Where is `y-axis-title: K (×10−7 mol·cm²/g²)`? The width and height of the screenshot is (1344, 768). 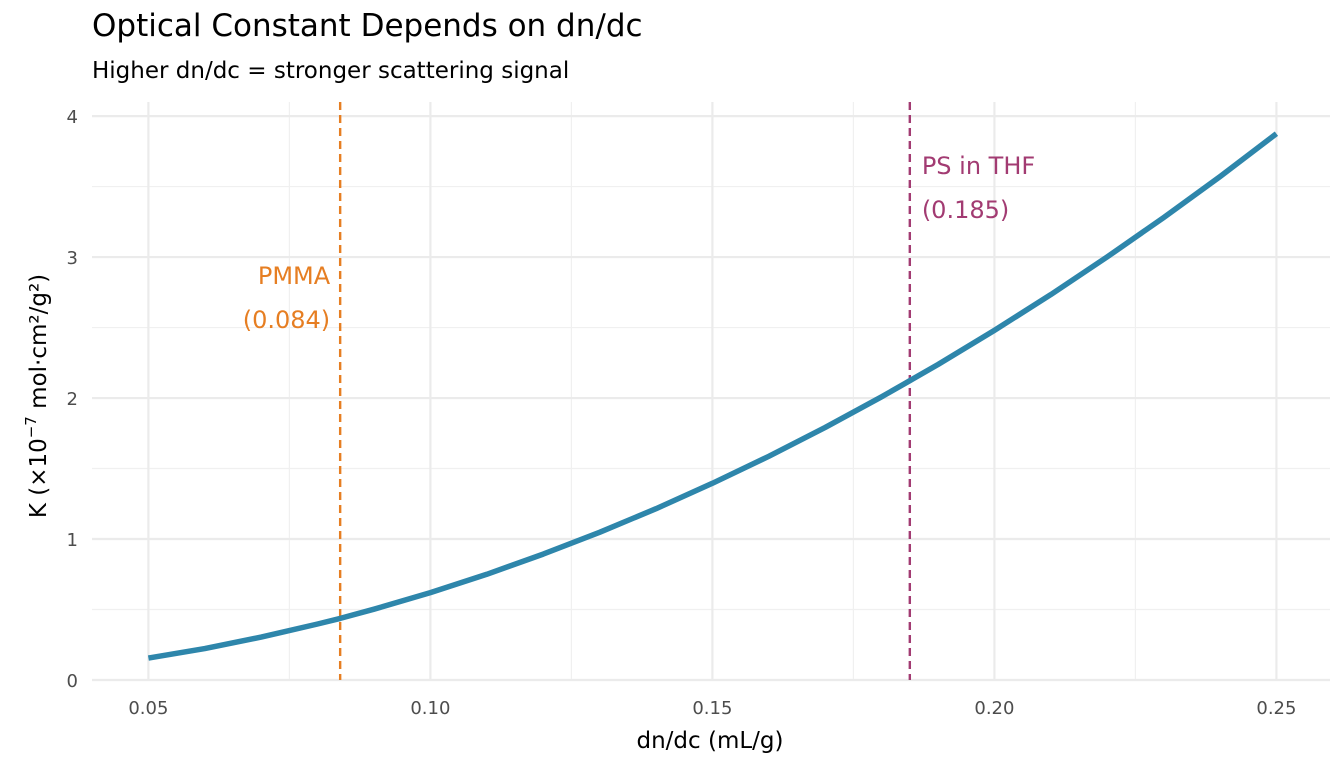
y-axis-title: K (×10−7 mol·cm²/g²) is located at coordinates (37, 396).